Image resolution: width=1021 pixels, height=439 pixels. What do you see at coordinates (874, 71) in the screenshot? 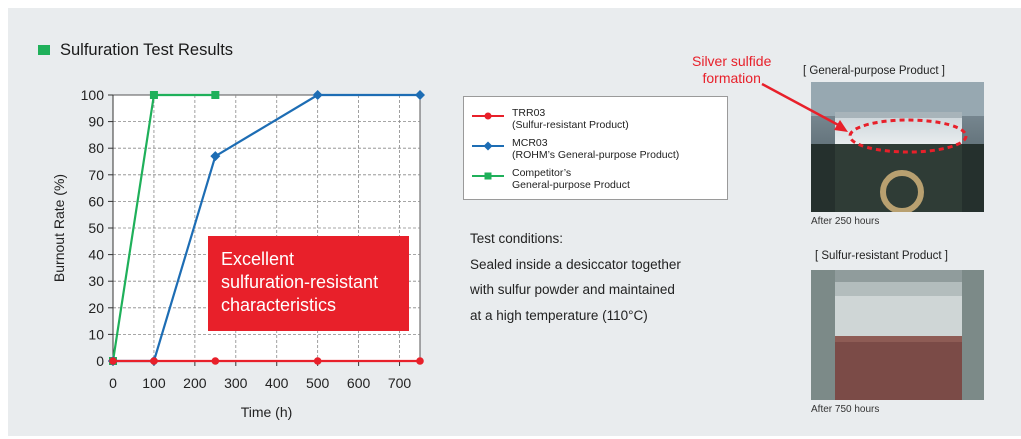
I see `general-product-label: [ General-purpose Product ]` at bounding box center [874, 71].